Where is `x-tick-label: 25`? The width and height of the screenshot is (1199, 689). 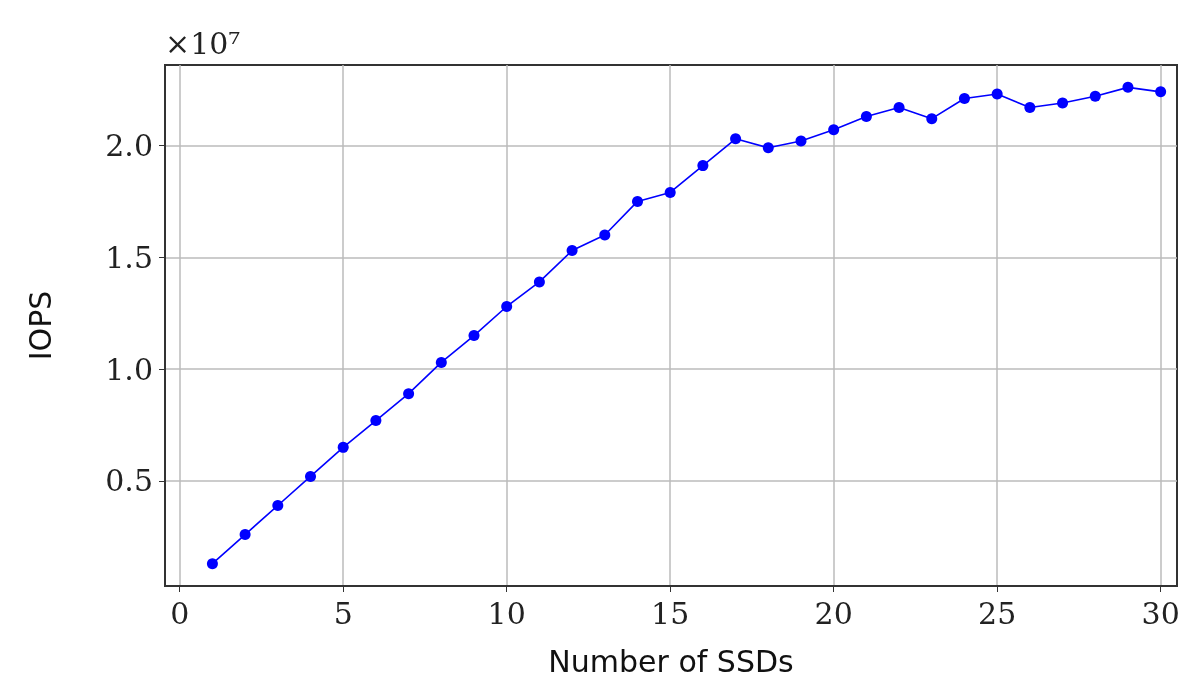
x-tick-label: 25 is located at coordinates (997, 613).